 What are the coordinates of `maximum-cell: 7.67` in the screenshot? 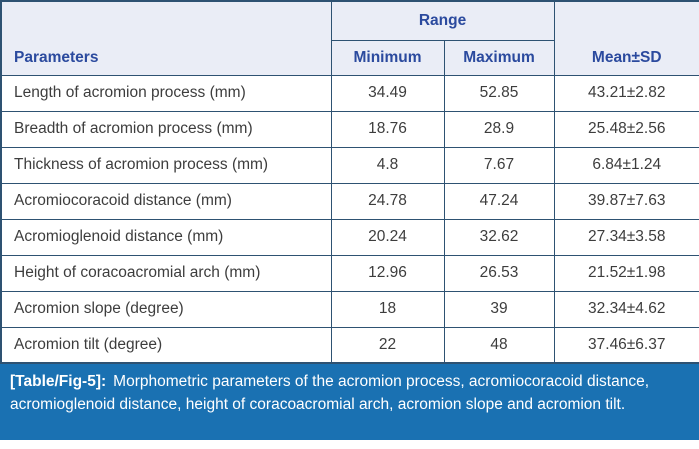 It's located at (499, 165).